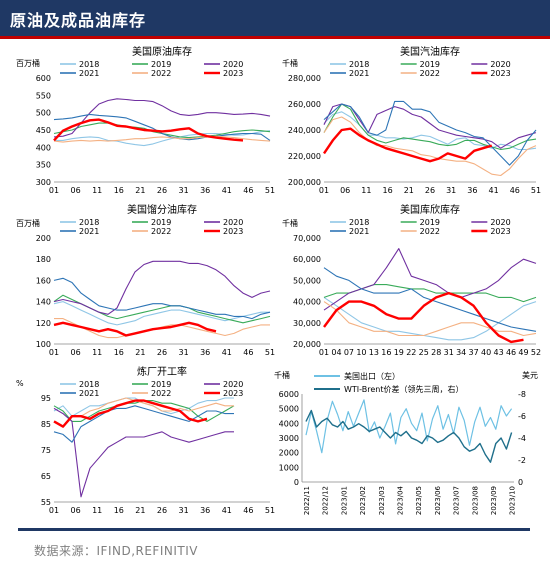 This screenshot has width=550, height=576. What do you see at coordinates (307, 280) in the screenshot?
I see `ara-y-tick: 50,000` at bounding box center [307, 280].